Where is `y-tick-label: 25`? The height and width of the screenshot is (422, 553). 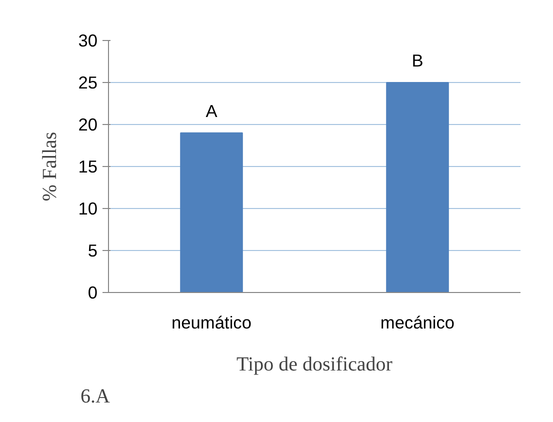
y-tick-label: 25 is located at coordinates (88, 82).